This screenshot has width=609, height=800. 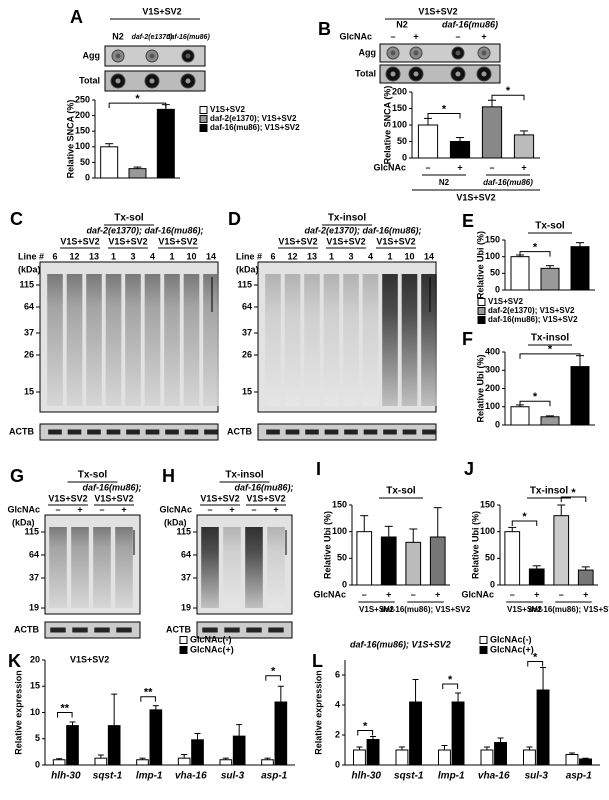 What do you see at coordinates (297, 241) in the screenshot?
I see `blot-group: V1S+SV2` at bounding box center [297, 241].